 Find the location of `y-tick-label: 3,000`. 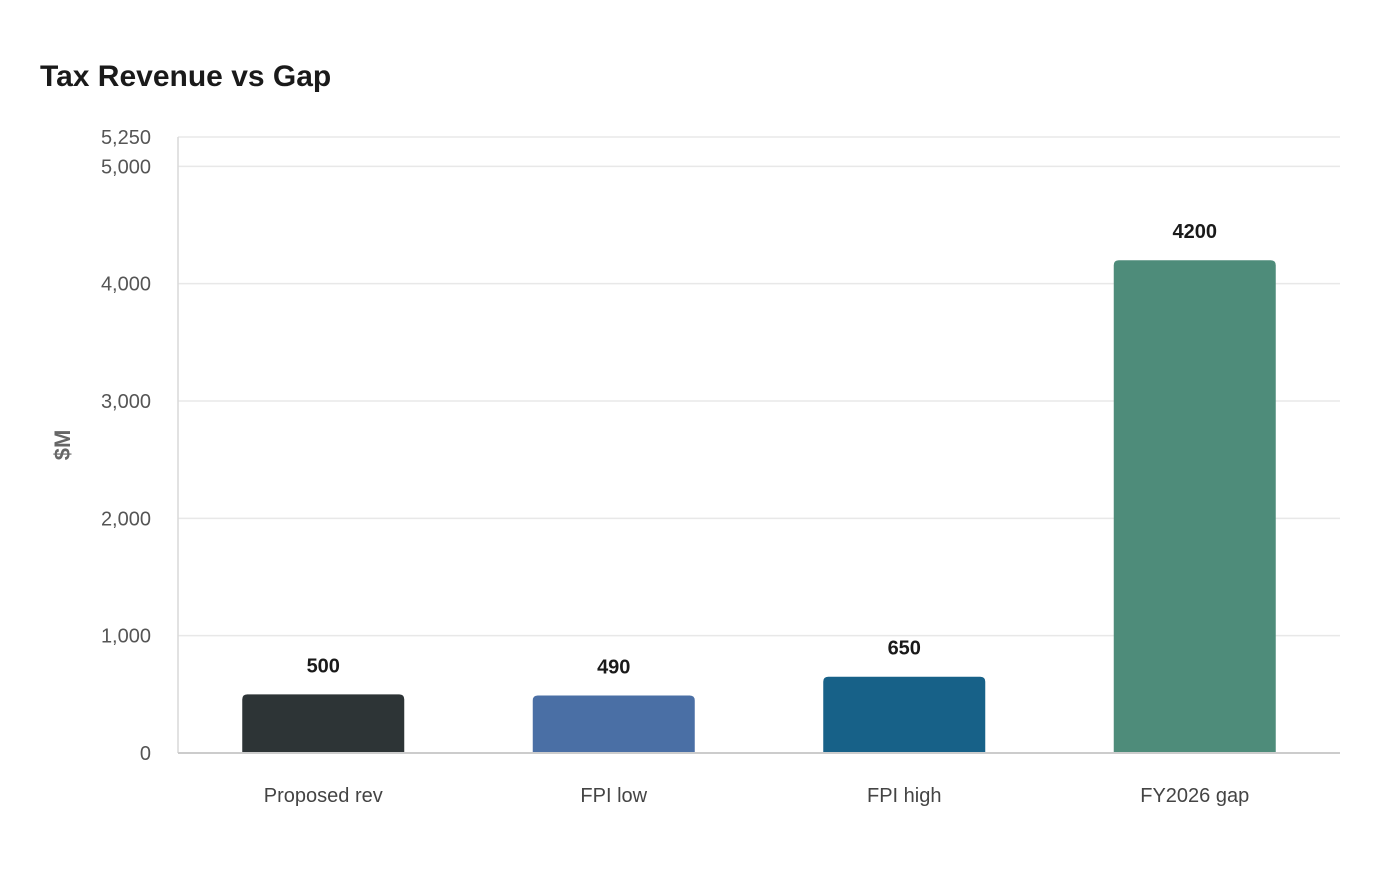

y-tick-label: 3,000 is located at coordinates (126, 402).